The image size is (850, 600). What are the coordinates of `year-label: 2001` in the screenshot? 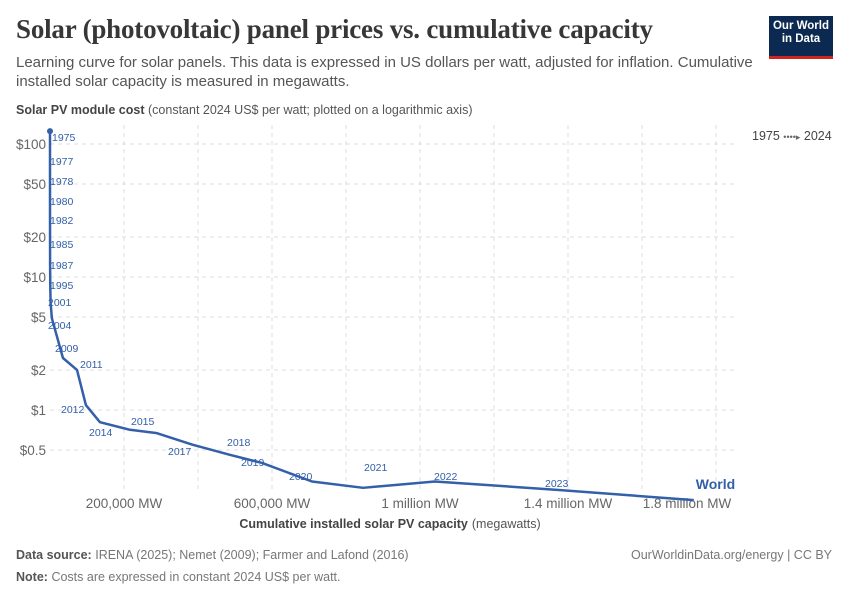 It's located at (60, 303).